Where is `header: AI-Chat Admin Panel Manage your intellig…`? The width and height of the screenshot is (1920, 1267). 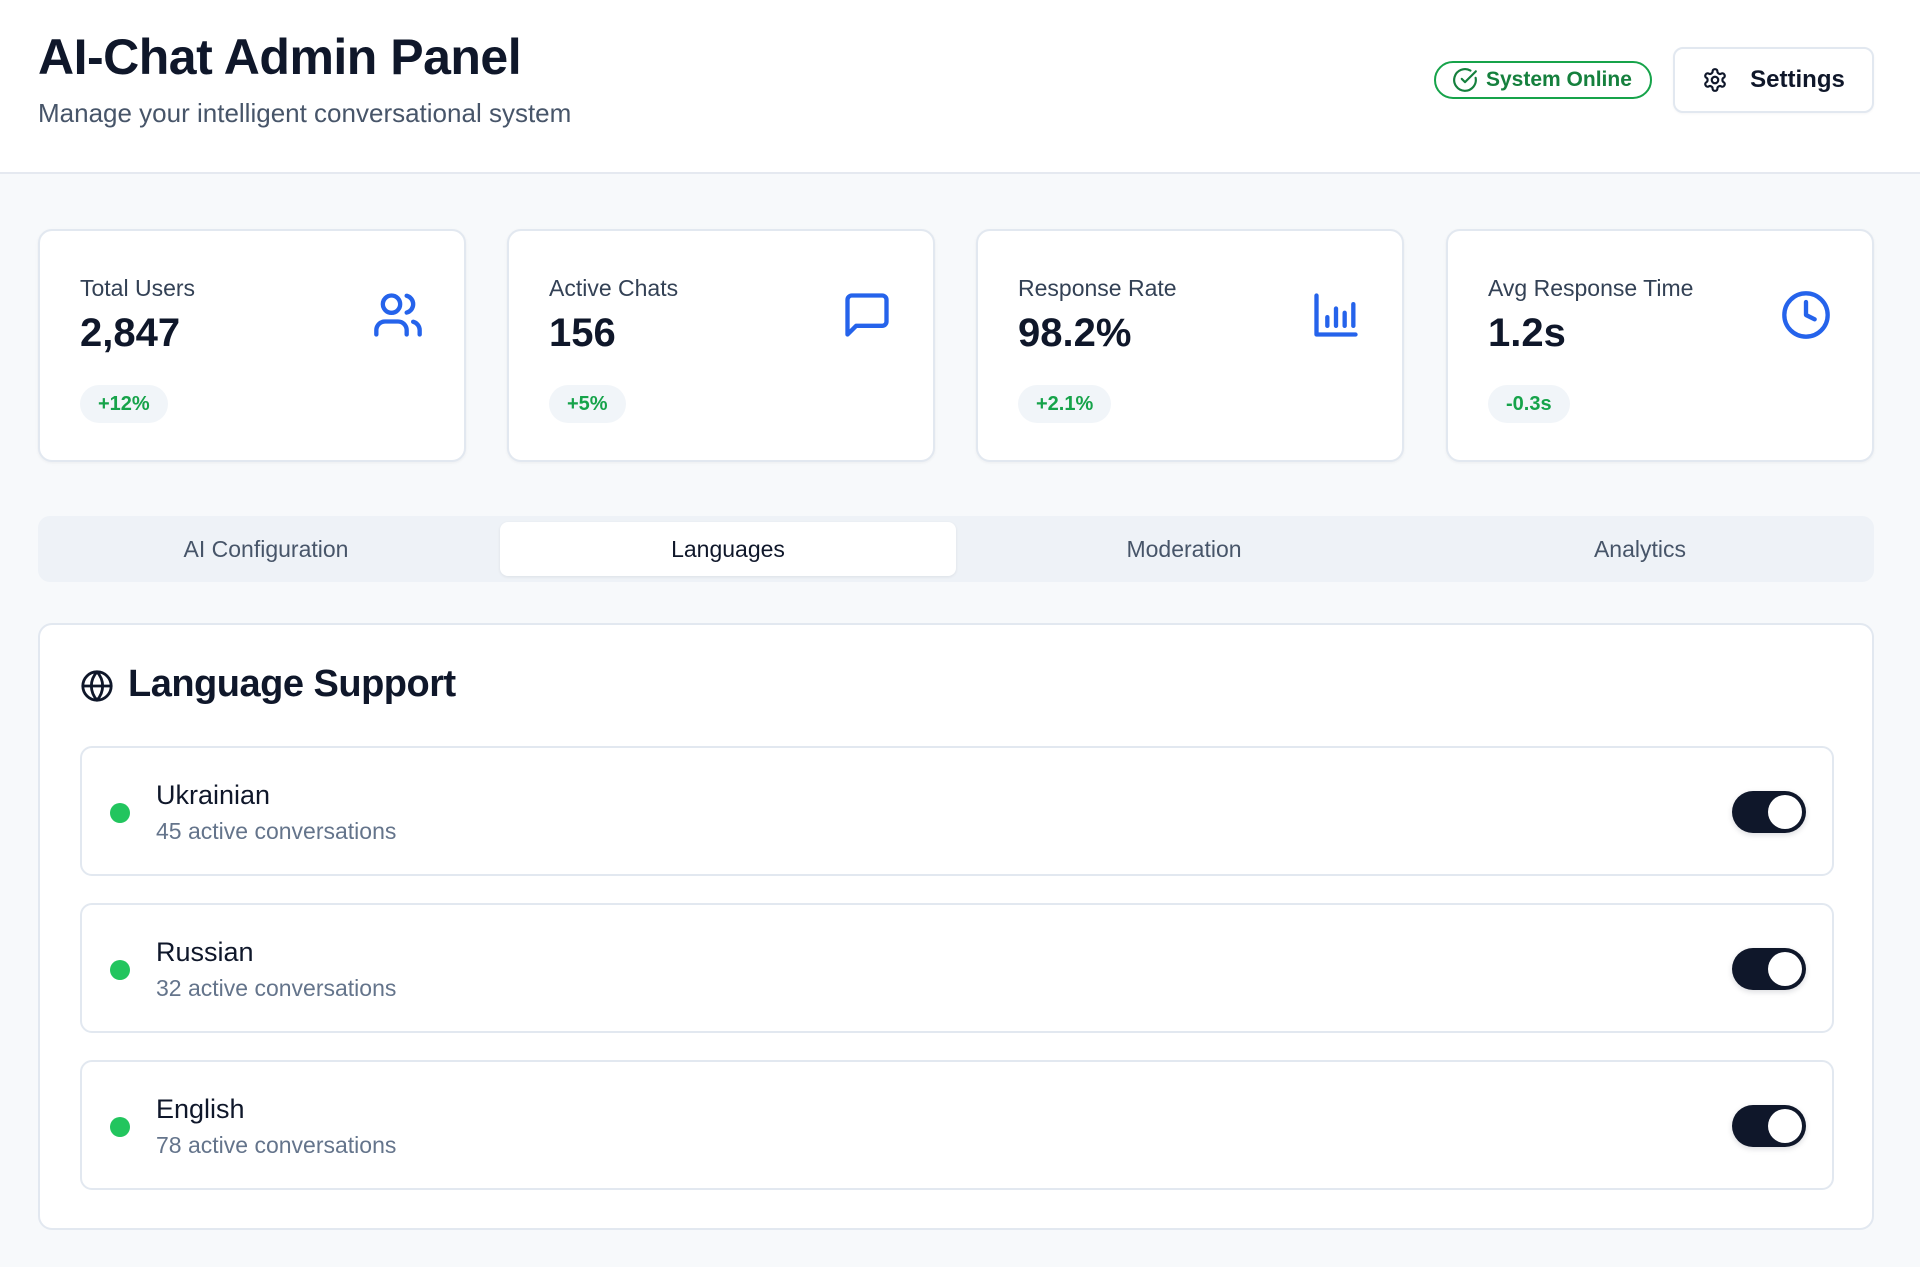 header: AI-Chat Admin Panel Manage your intellig… is located at coordinates (960, 87).